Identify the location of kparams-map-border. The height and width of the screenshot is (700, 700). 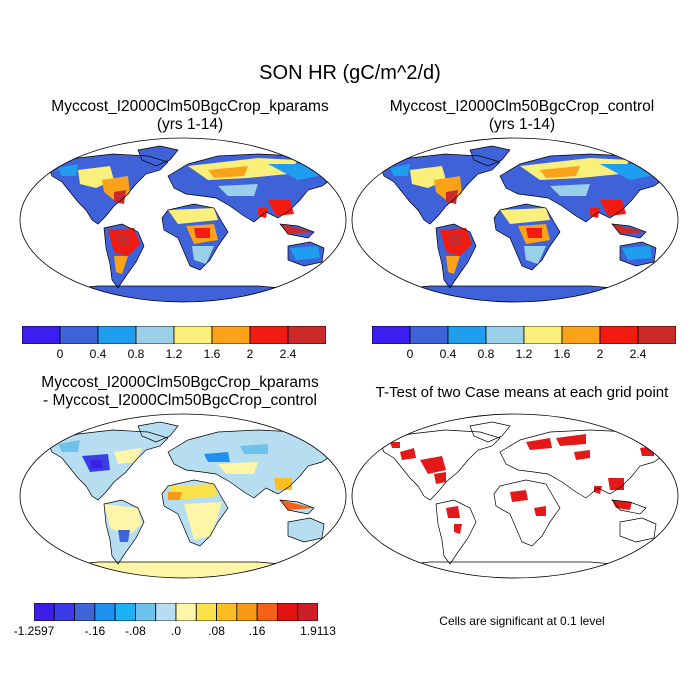
(183, 220).